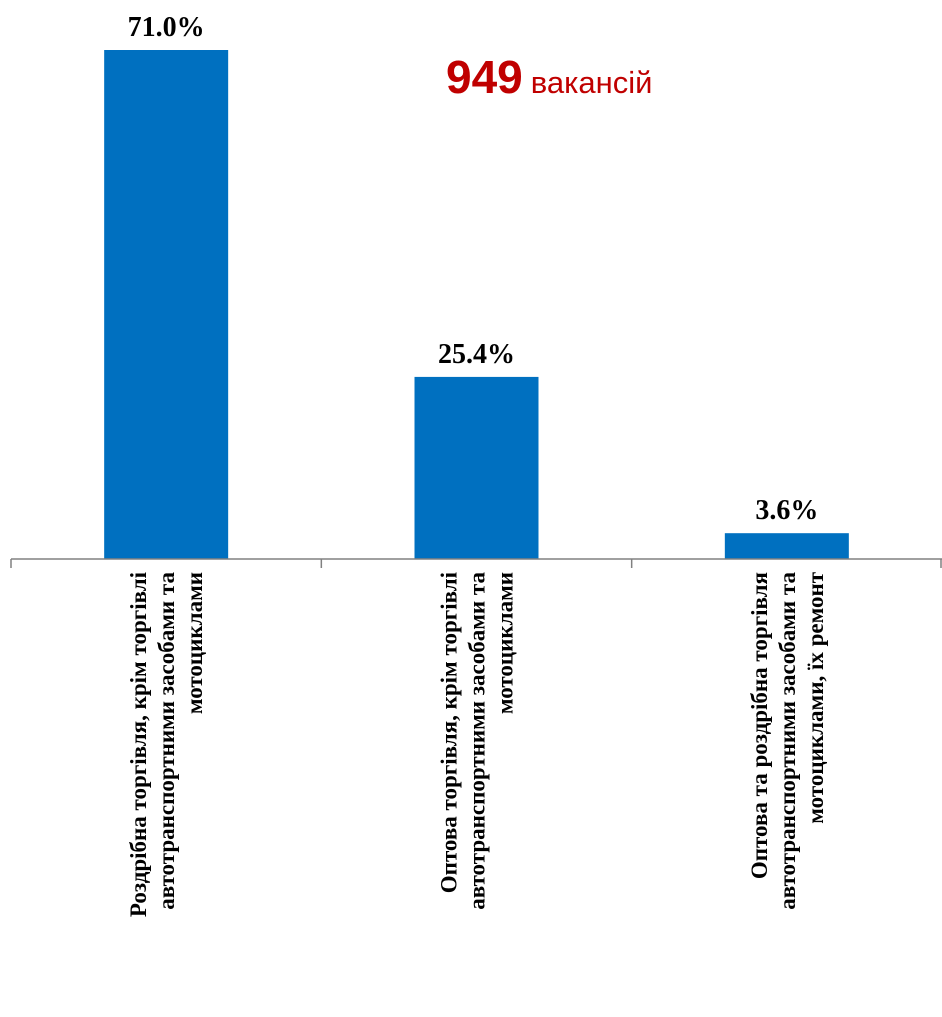  I want to click on category-label-3-line-2: автотранспортними засобами та, so click(787, 741).